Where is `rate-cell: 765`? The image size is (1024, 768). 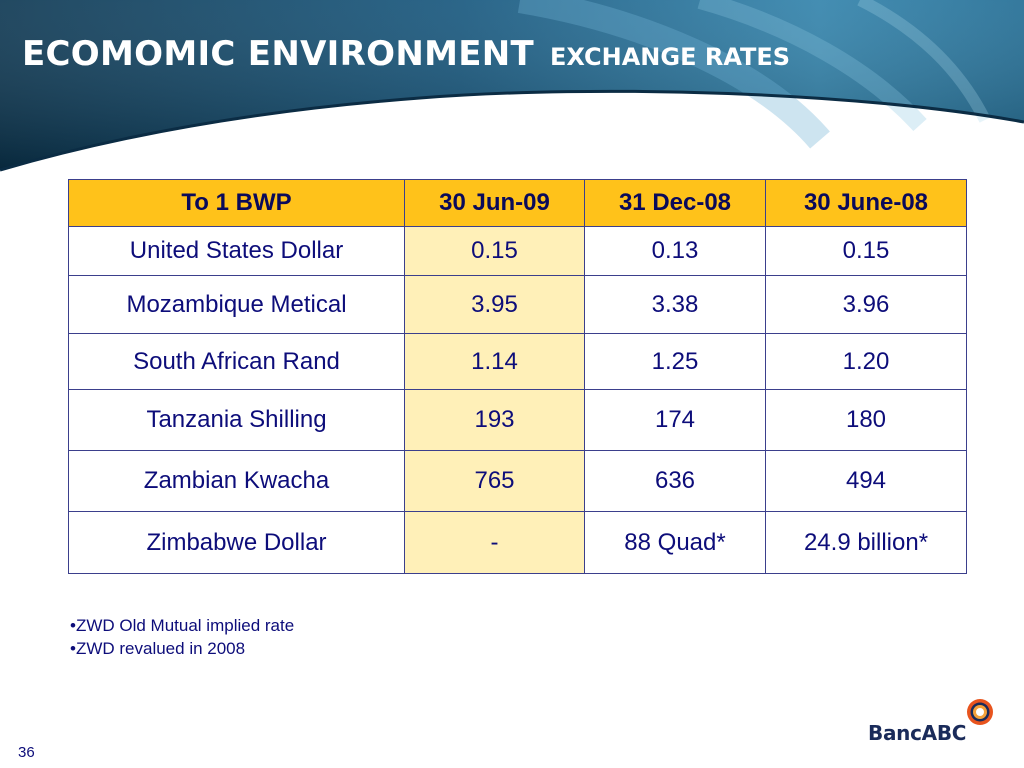 rate-cell: 765 is located at coordinates (494, 481).